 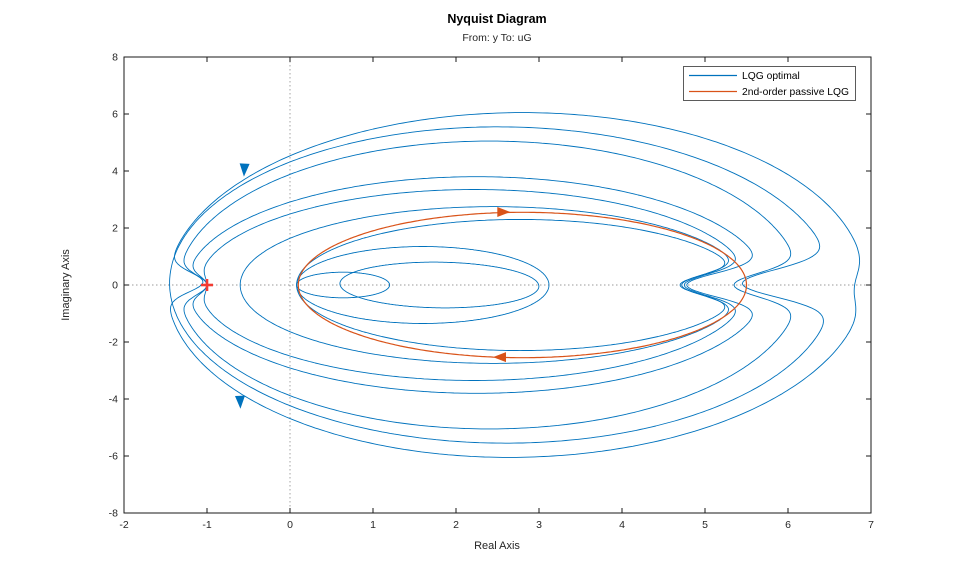 What do you see at coordinates (539, 525) in the screenshot?
I see `x-tick-label: 3` at bounding box center [539, 525].